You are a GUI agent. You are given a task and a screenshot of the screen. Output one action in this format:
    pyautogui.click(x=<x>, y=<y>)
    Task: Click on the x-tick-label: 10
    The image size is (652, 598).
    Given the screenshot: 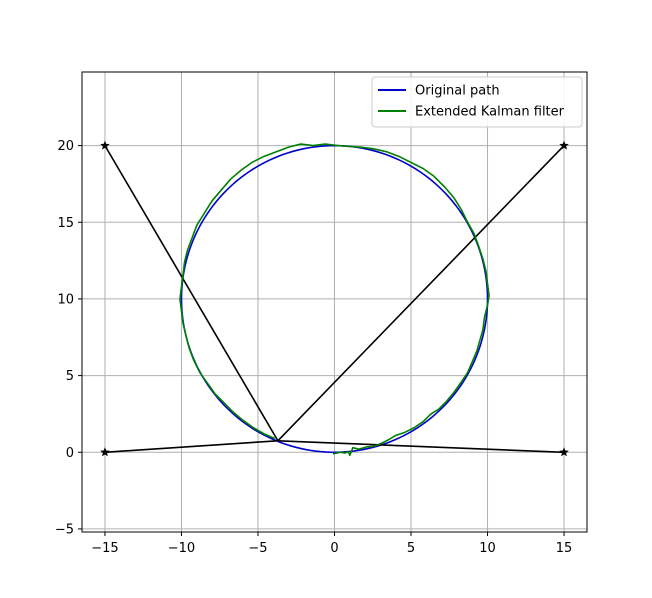 What is the action you would take?
    pyautogui.click(x=487, y=548)
    